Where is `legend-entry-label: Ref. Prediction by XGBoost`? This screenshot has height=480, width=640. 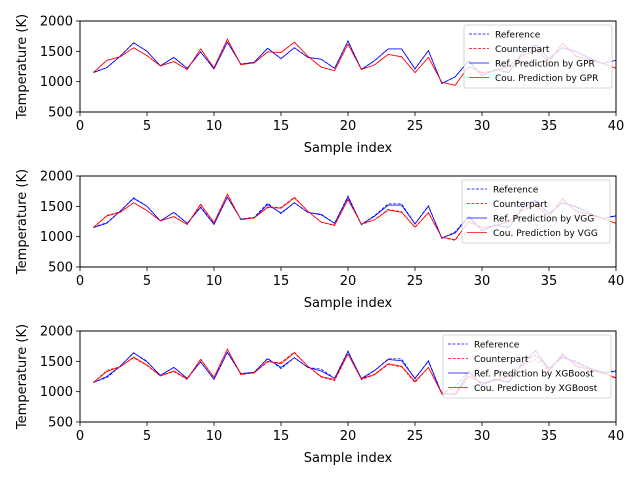
legend-entry-label: Ref. Prediction by XGBoost is located at coordinates (534, 375).